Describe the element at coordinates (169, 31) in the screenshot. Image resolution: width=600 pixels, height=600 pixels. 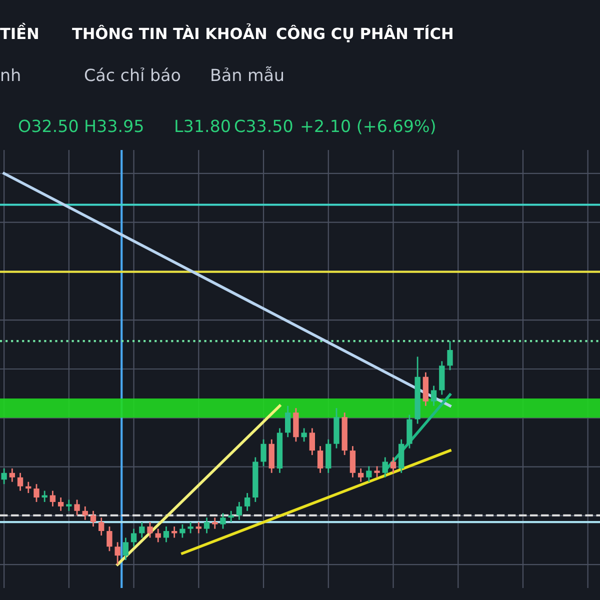
I see `text: THÔNG TIN TÀI KHOẢN` at that location.